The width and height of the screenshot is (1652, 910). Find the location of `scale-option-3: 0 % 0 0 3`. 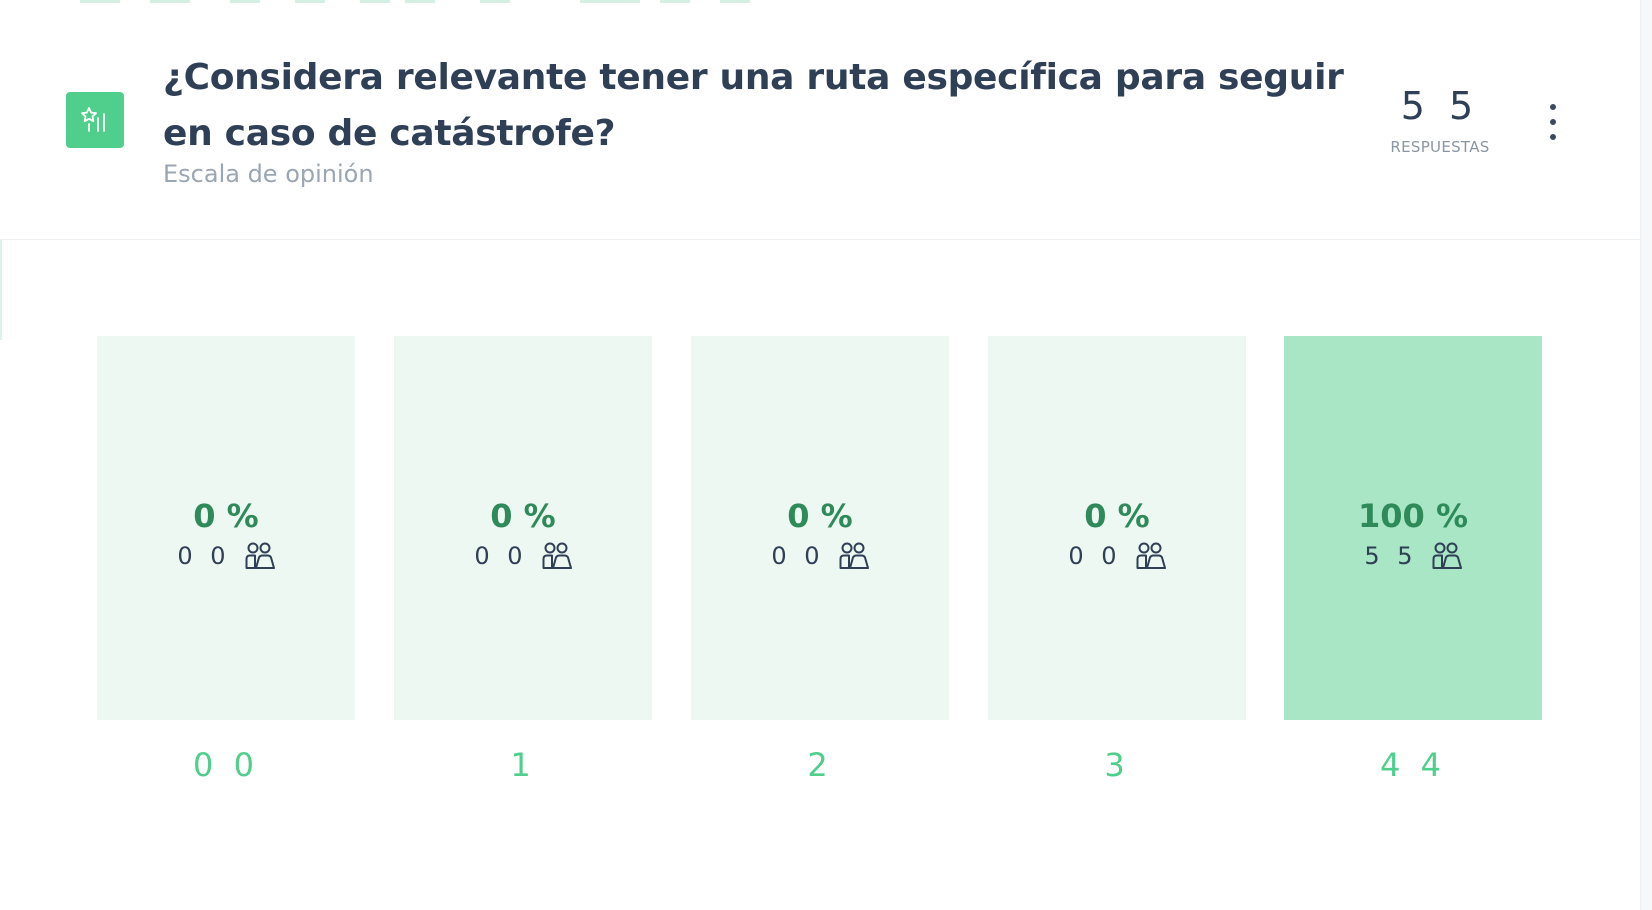

scale-option-3: 0 % 0 0 3 is located at coordinates (1117, 571).